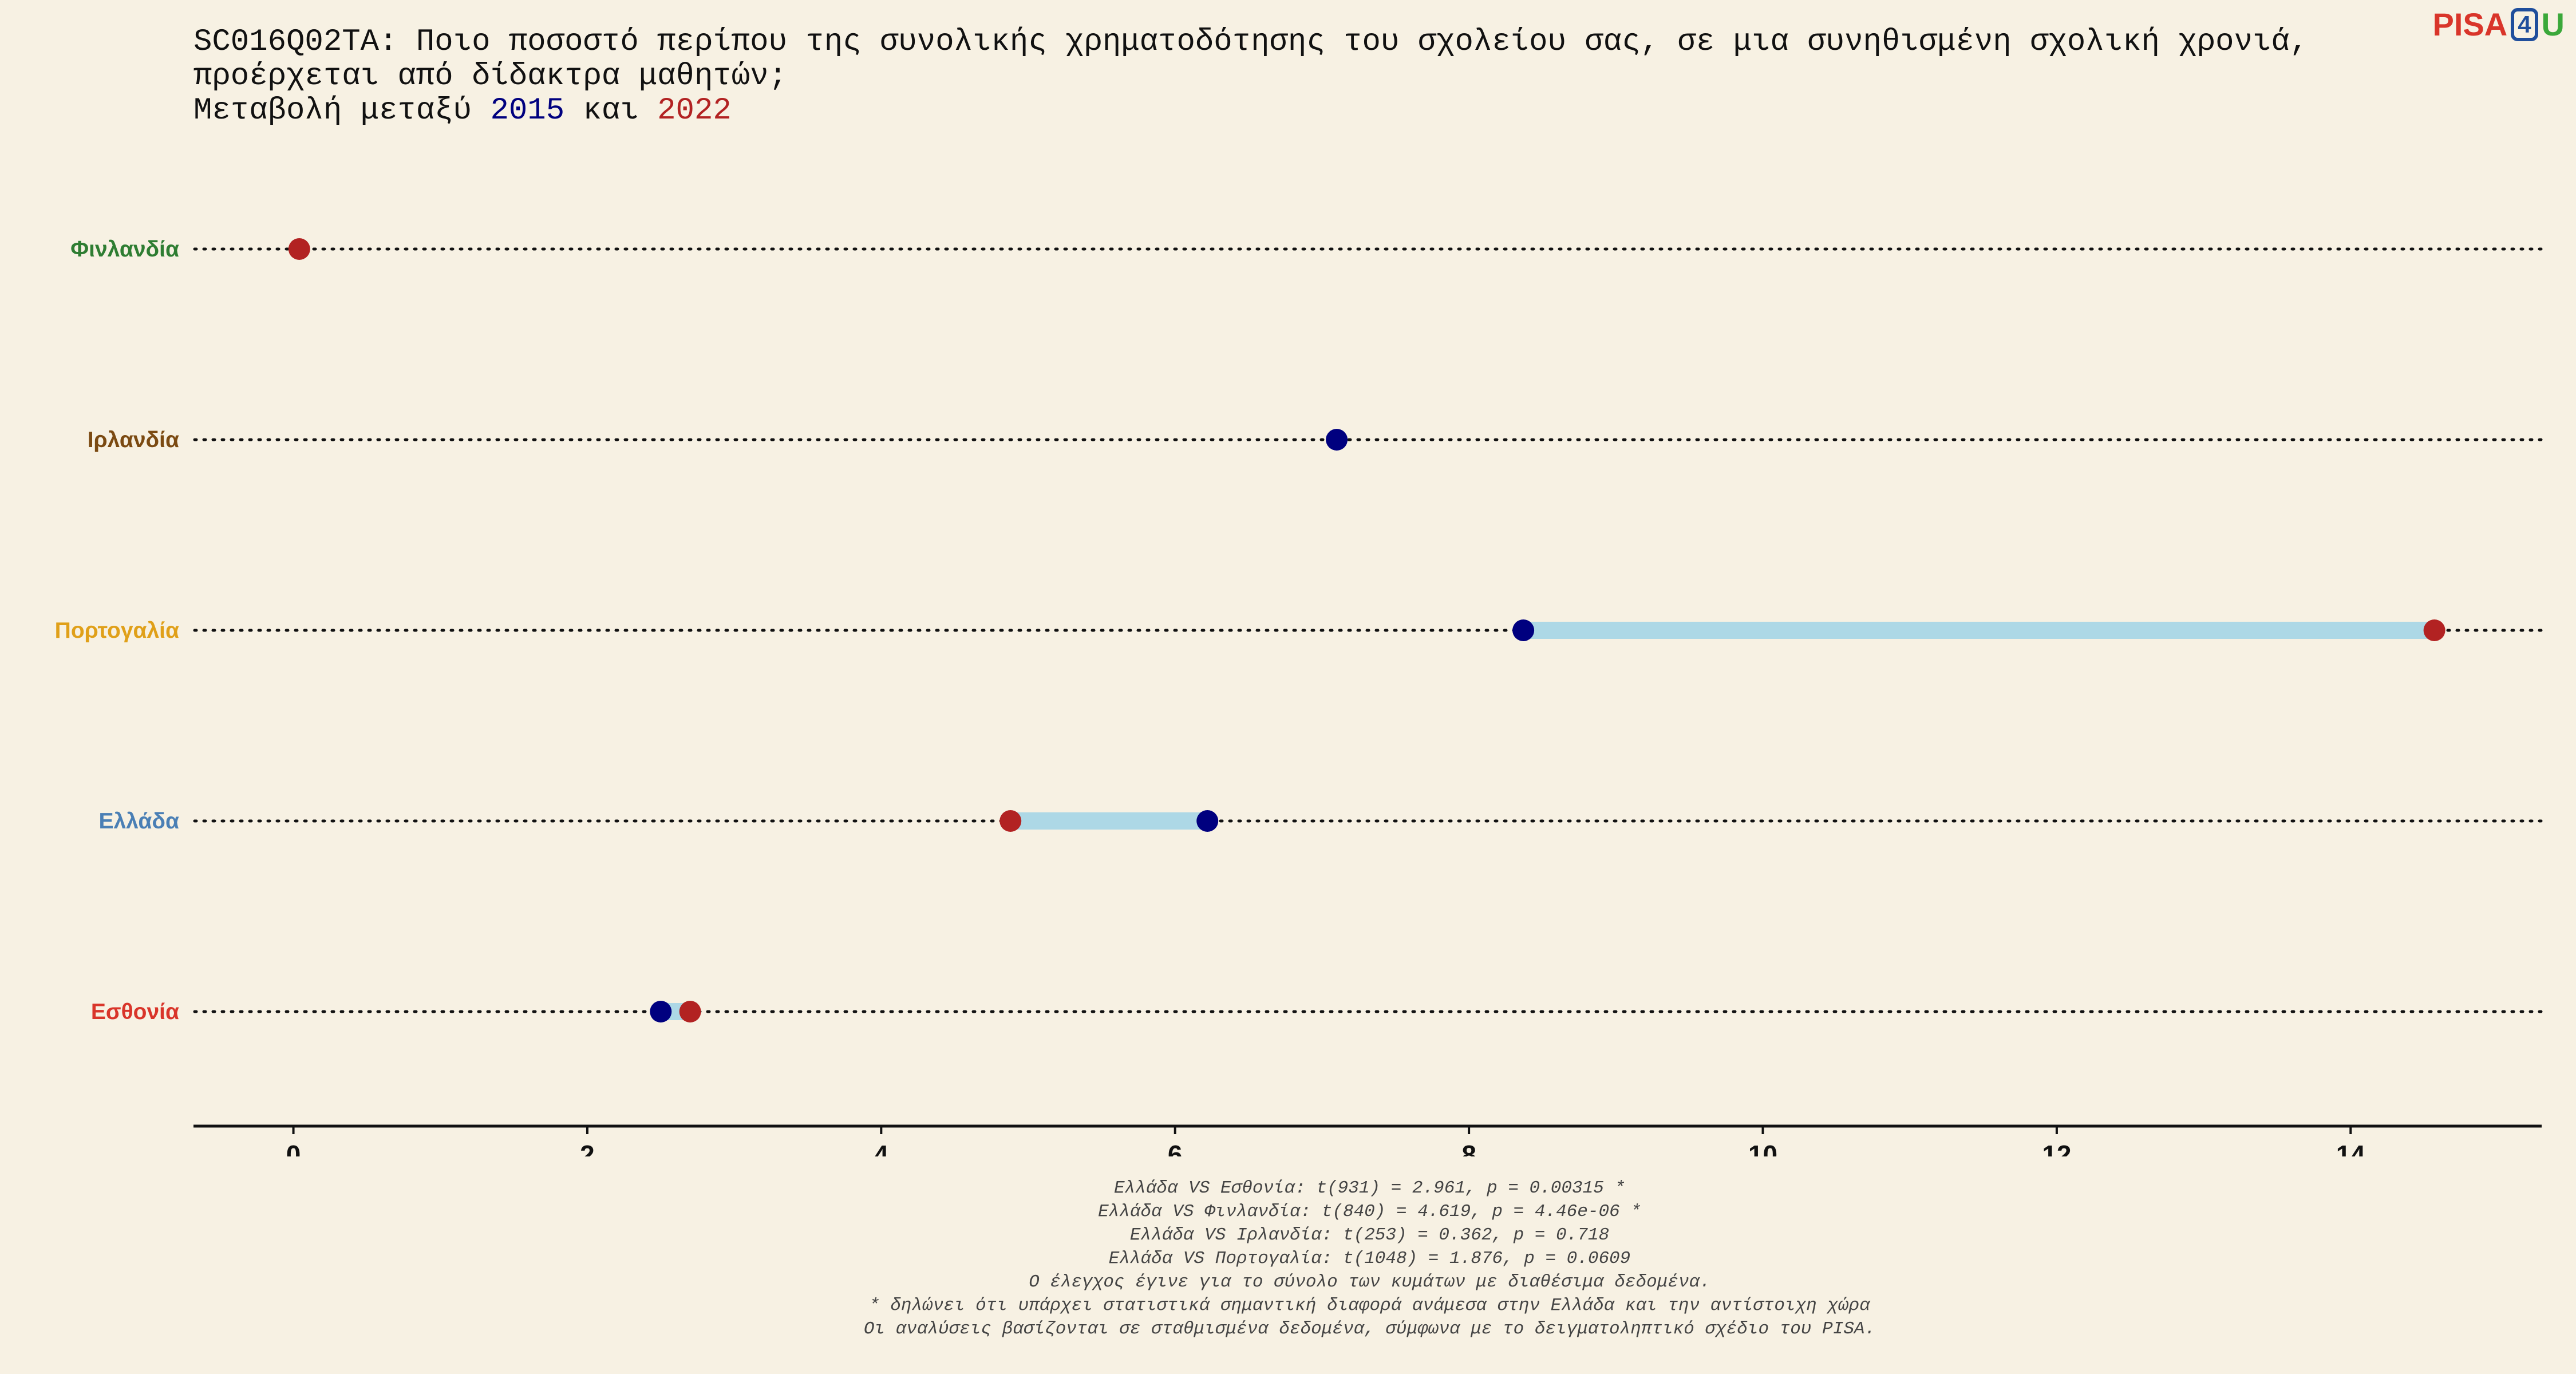 This screenshot has width=2576, height=1374. What do you see at coordinates (1762, 1148) in the screenshot?
I see `x-tick-label: 10` at bounding box center [1762, 1148].